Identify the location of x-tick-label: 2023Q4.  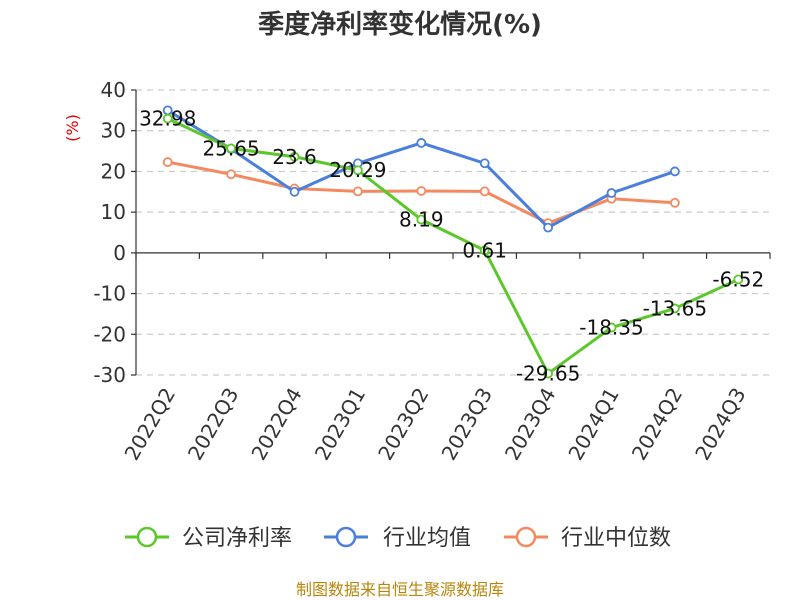
(530, 424).